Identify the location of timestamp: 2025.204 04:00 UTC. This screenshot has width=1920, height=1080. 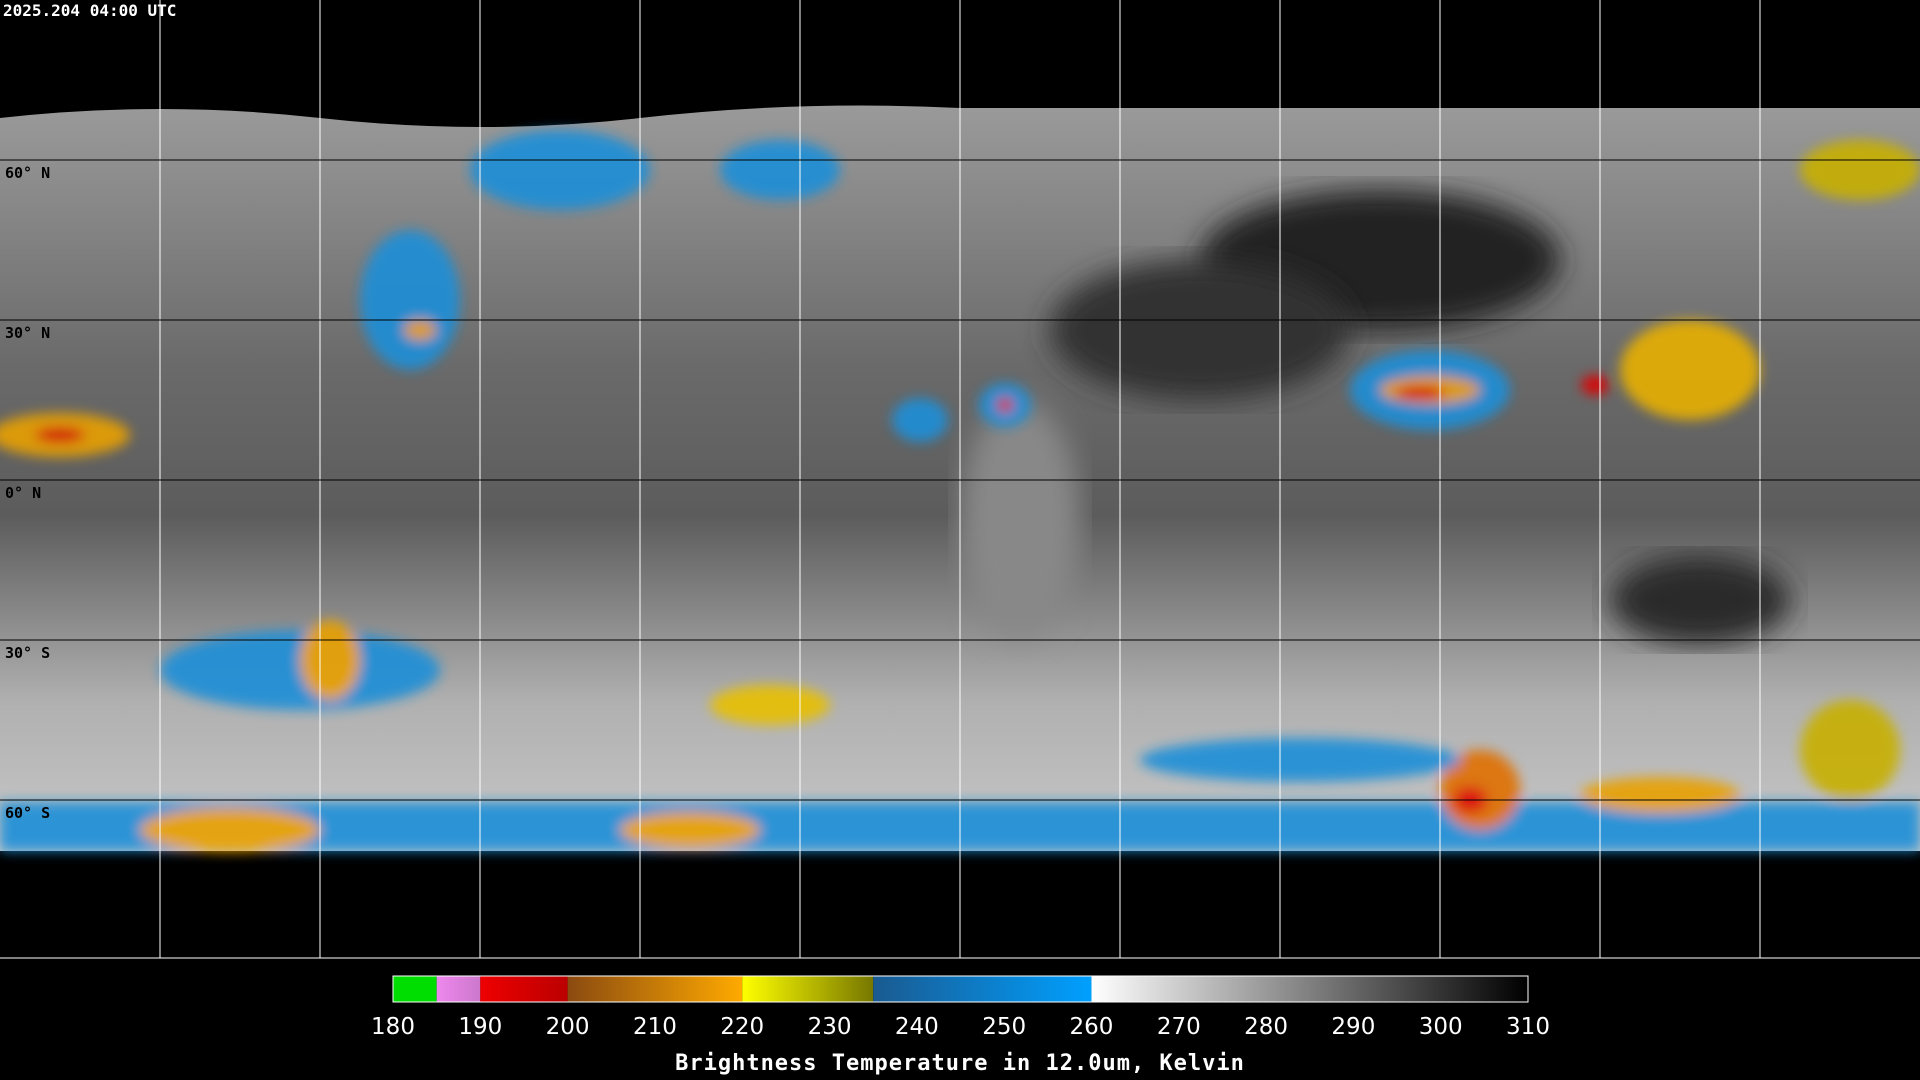
(89, 10).